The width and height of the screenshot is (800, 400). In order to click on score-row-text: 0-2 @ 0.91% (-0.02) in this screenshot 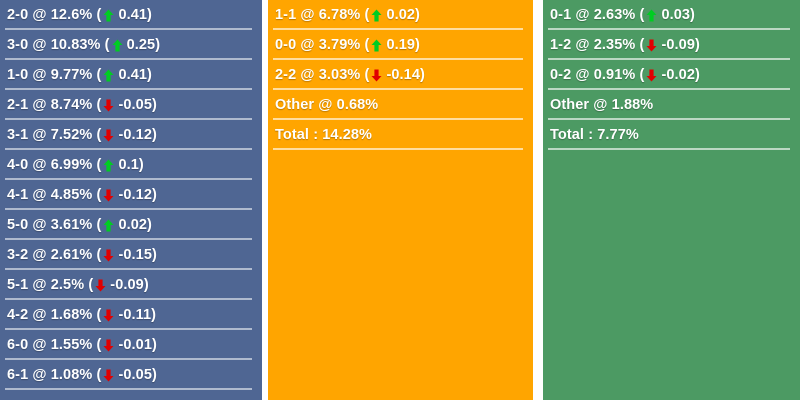, I will do `click(625, 75)`.